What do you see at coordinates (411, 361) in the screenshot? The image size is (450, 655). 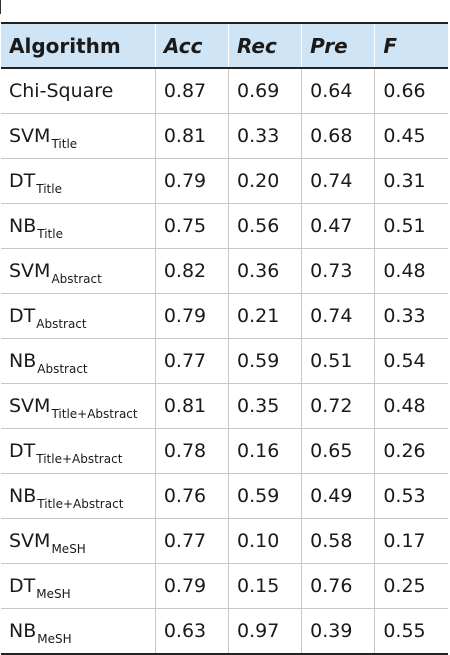 I see `f-cell: 0.54` at bounding box center [411, 361].